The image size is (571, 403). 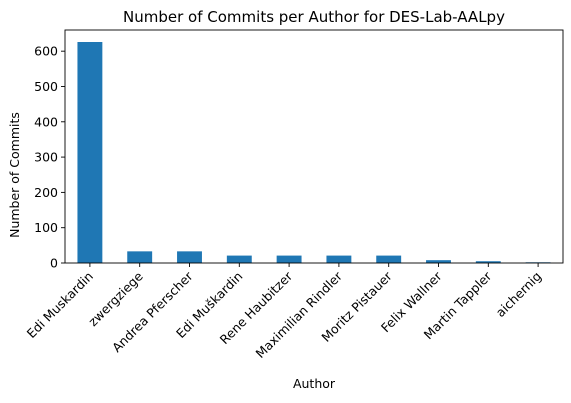 I want to click on y-axis: 0 100 200 300 400 500 600, so click(x=49, y=157).